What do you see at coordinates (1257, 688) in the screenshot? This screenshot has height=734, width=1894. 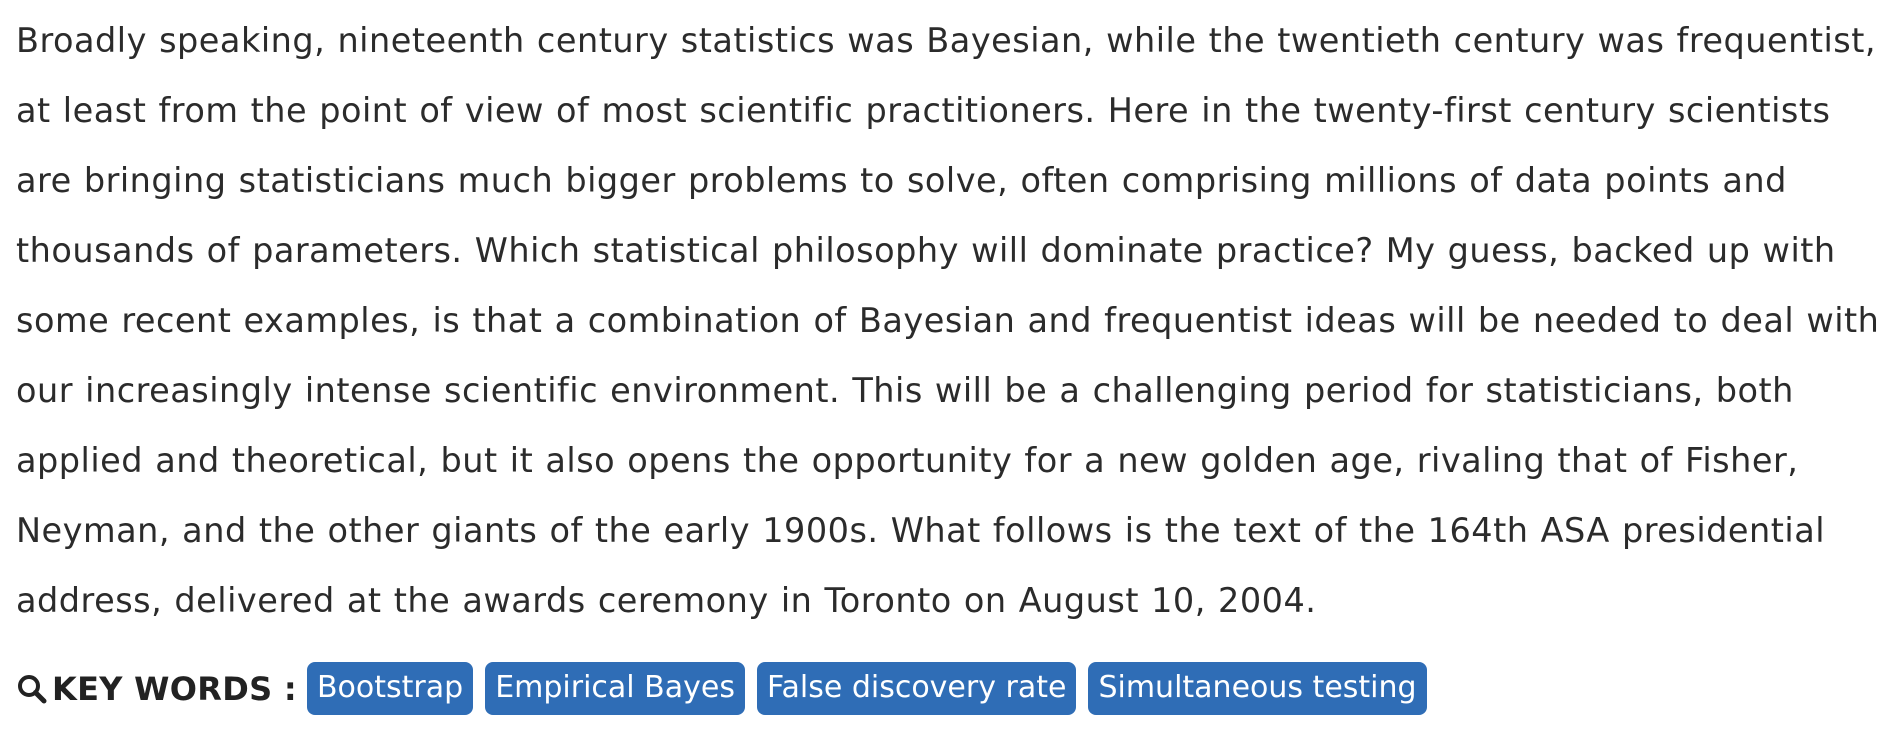 I see `keyword-tag-simultaneous-testing: Simultaneous testing` at bounding box center [1257, 688].